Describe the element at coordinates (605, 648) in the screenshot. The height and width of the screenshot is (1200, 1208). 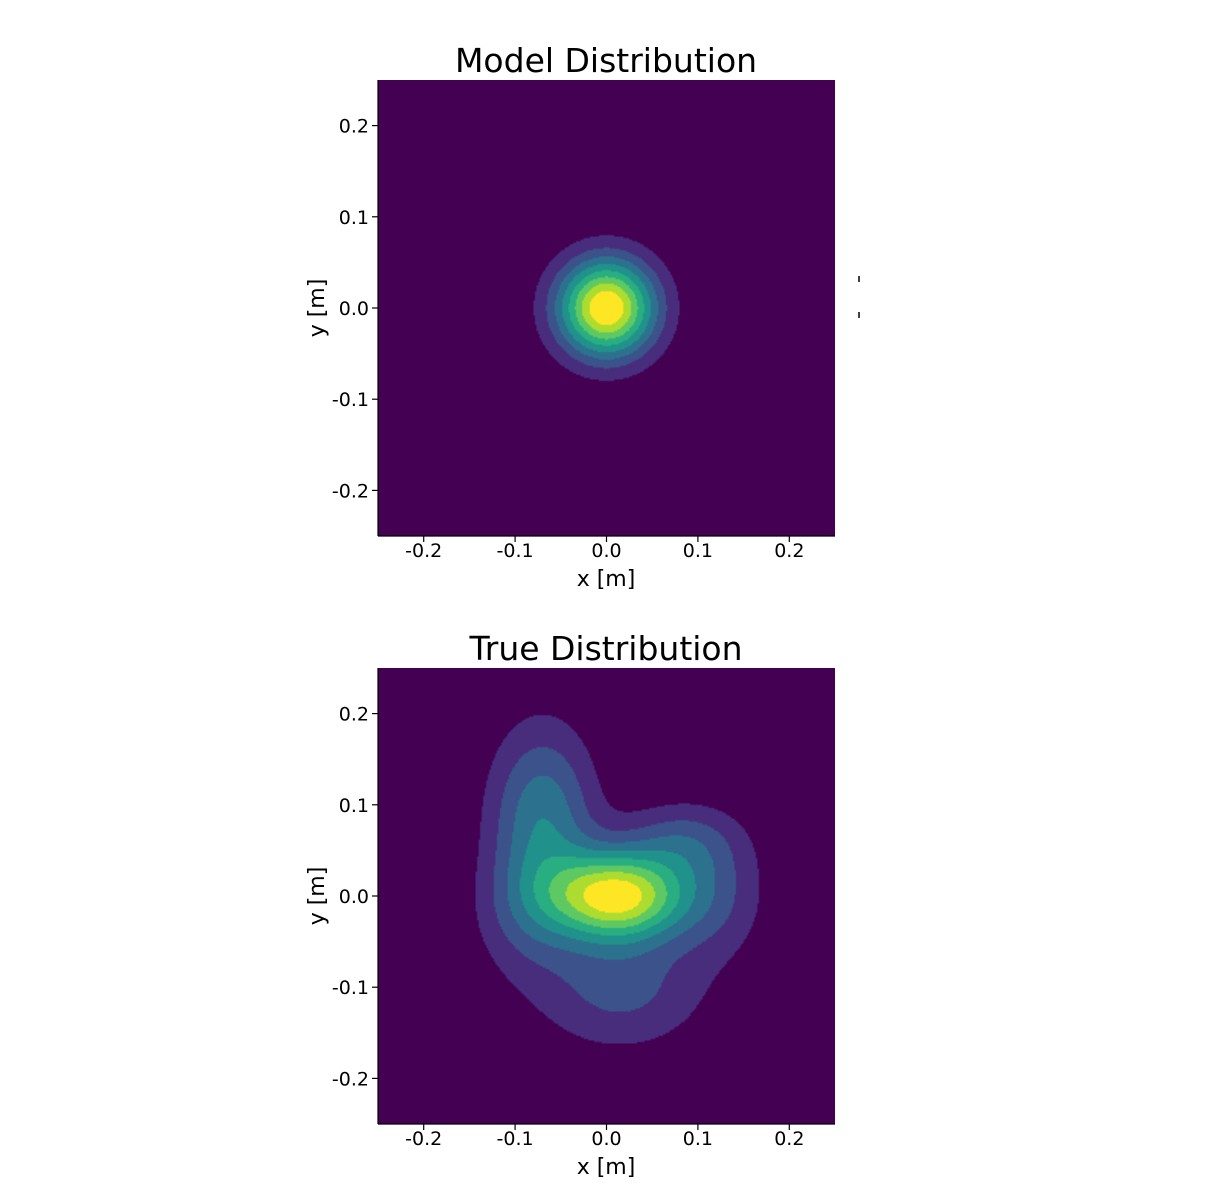
I see `chart-title: True Distribution` at that location.